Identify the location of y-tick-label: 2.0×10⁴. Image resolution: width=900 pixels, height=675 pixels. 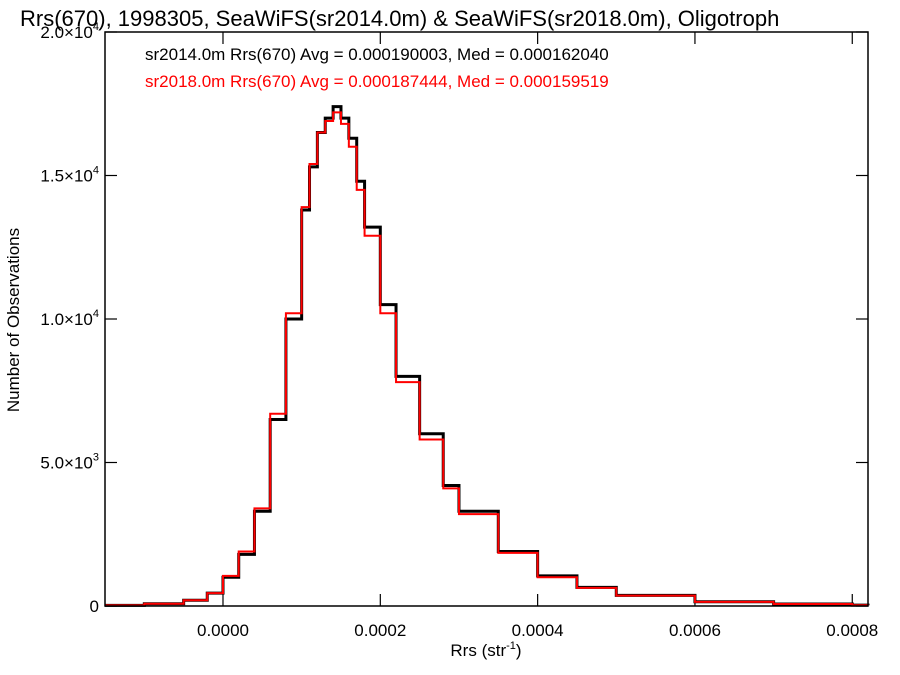
(69, 31).